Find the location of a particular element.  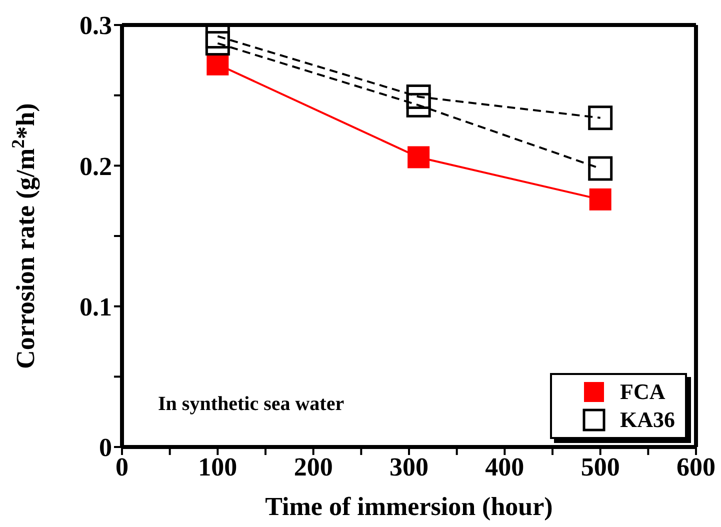

x-tick-label: 500 is located at coordinates (600, 467).